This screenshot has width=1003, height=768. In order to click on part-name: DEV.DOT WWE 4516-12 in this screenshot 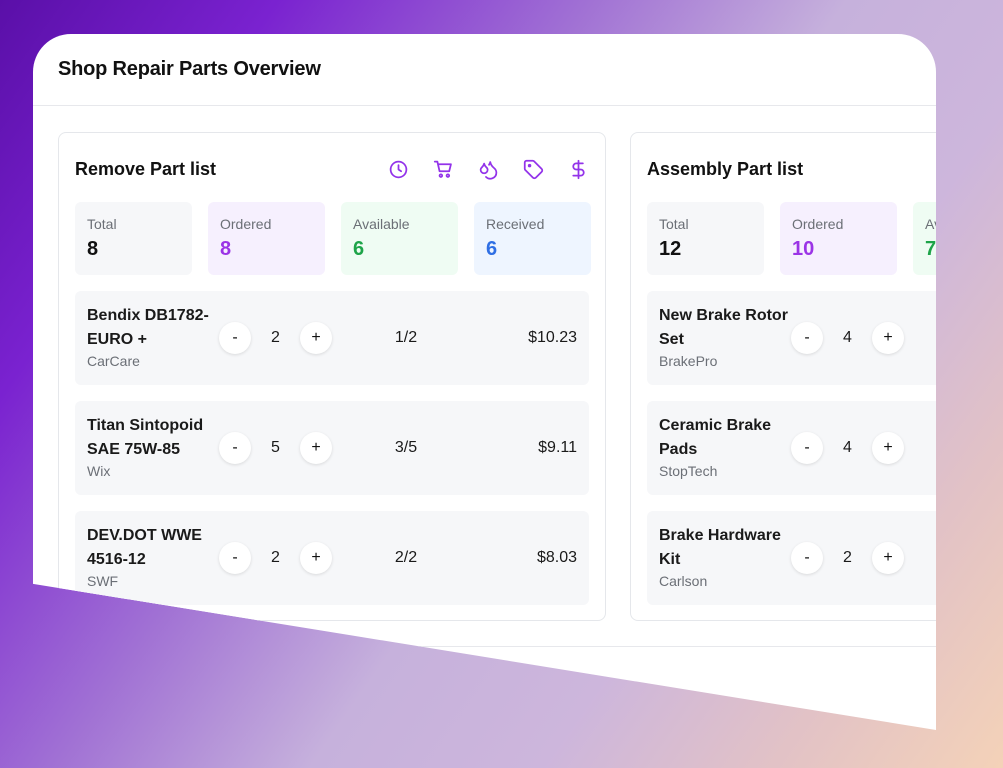, I will do `click(144, 547)`.